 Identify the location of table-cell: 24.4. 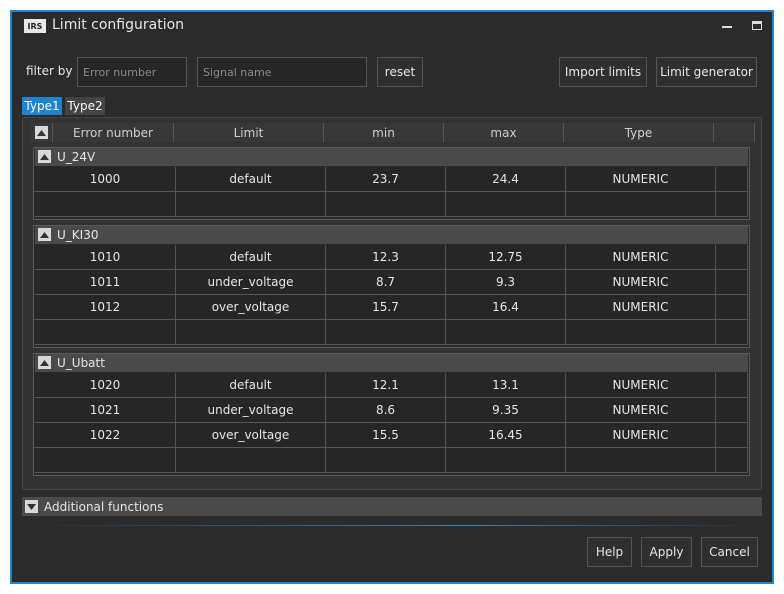
(506, 179).